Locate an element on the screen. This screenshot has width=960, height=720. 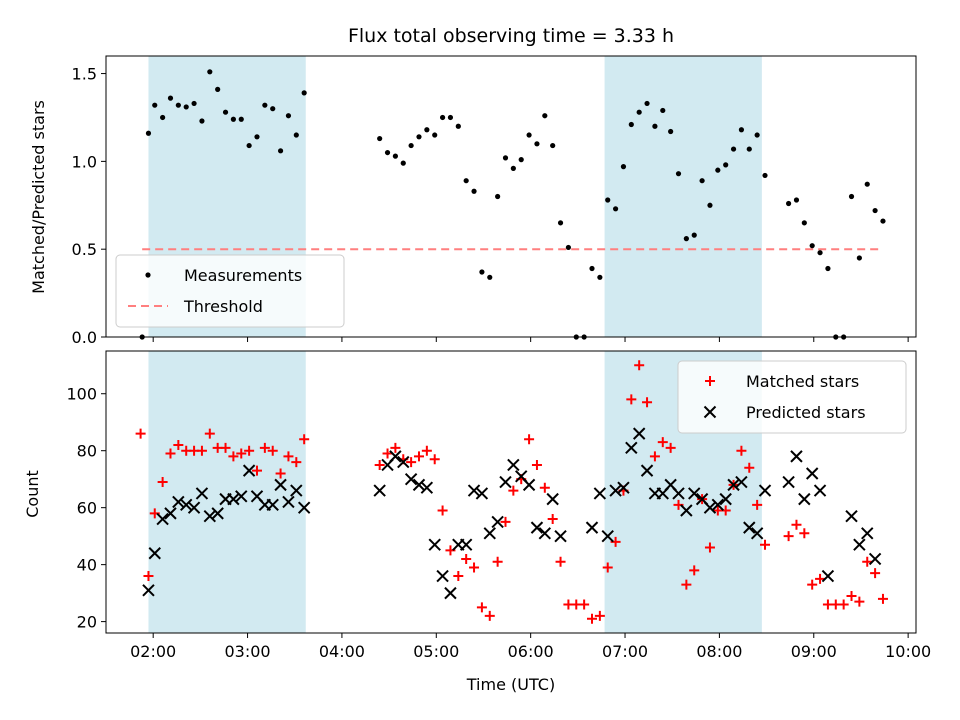
y-tick-label-0: 0.0 is located at coordinates (84, 337).